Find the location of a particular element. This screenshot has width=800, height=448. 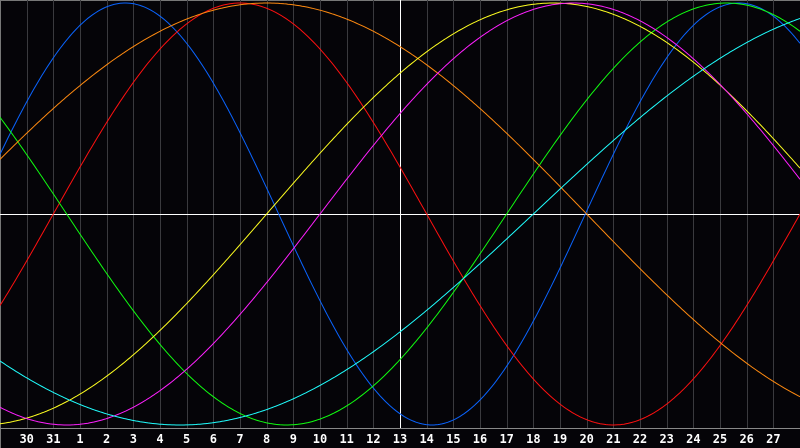

x-tick-label: 25 is located at coordinates (720, 439).